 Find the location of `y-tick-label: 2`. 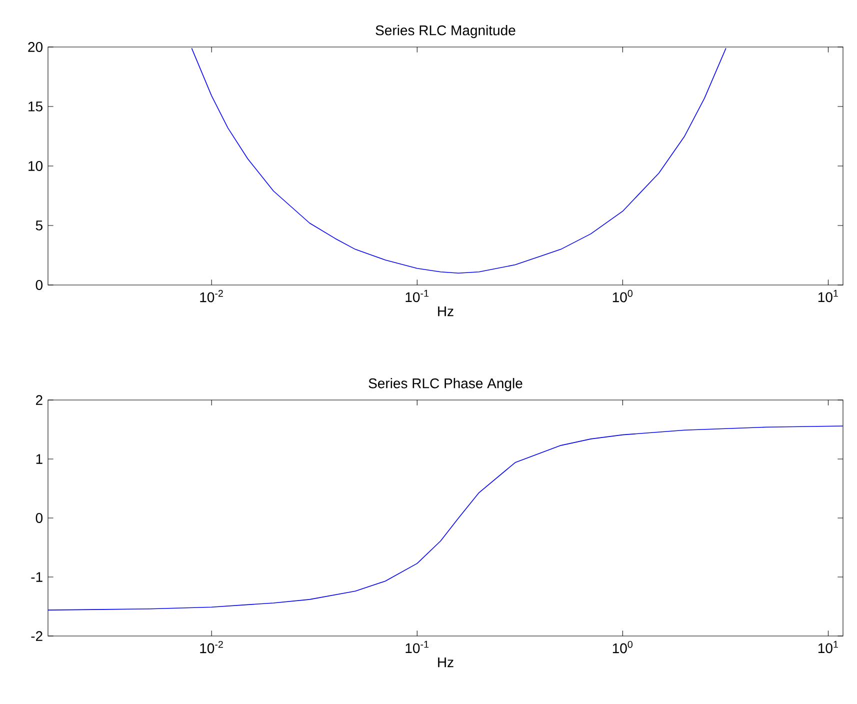

y-tick-label: 2 is located at coordinates (39, 400).